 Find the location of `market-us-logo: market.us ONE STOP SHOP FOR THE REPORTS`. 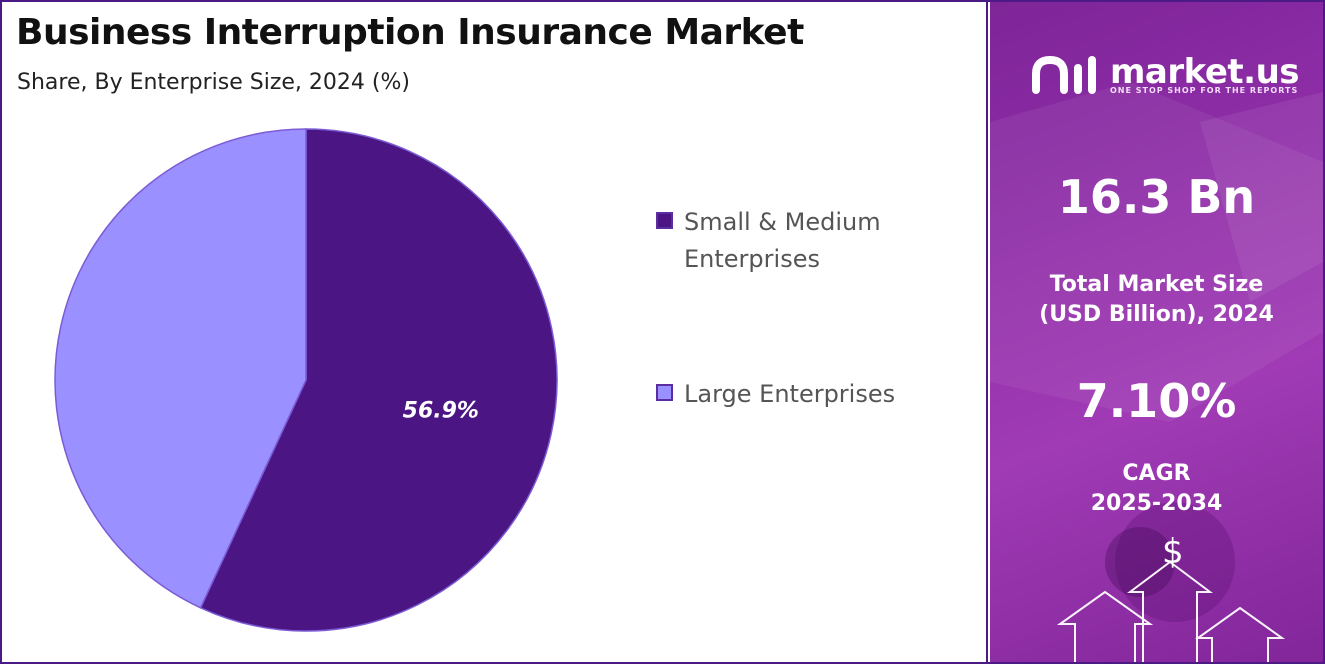

market-us-logo: market.us ONE STOP SHOP FOR THE REPORTS is located at coordinates (1165, 77).